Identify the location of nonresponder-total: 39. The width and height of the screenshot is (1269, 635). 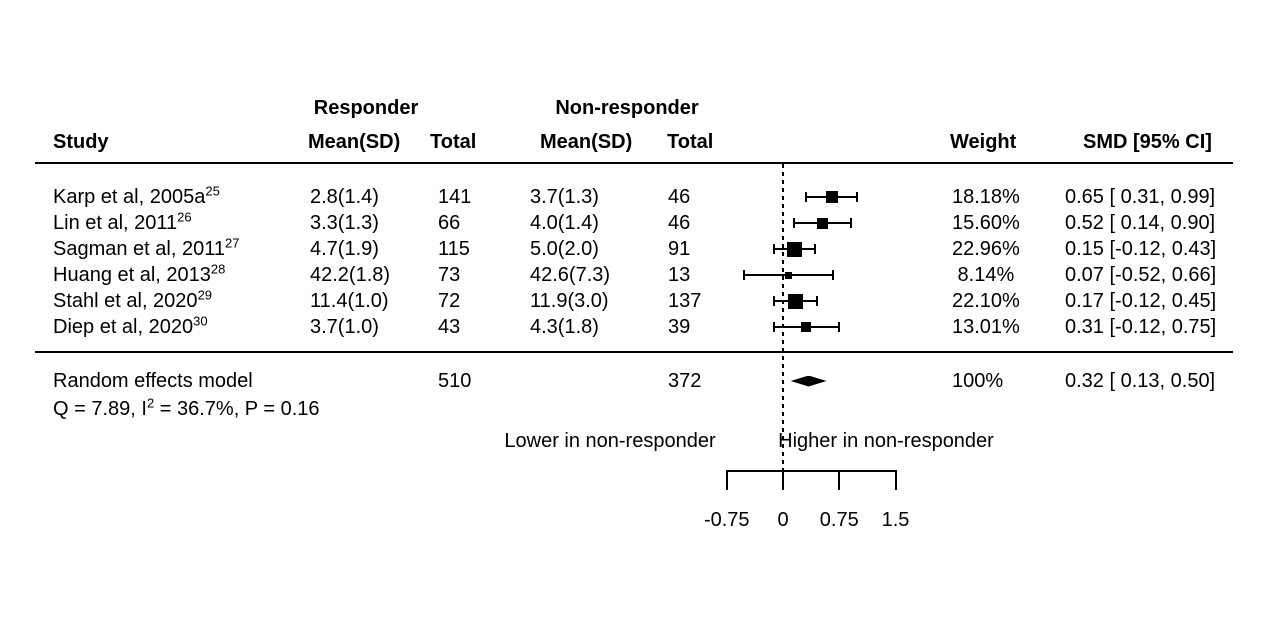
(679, 327).